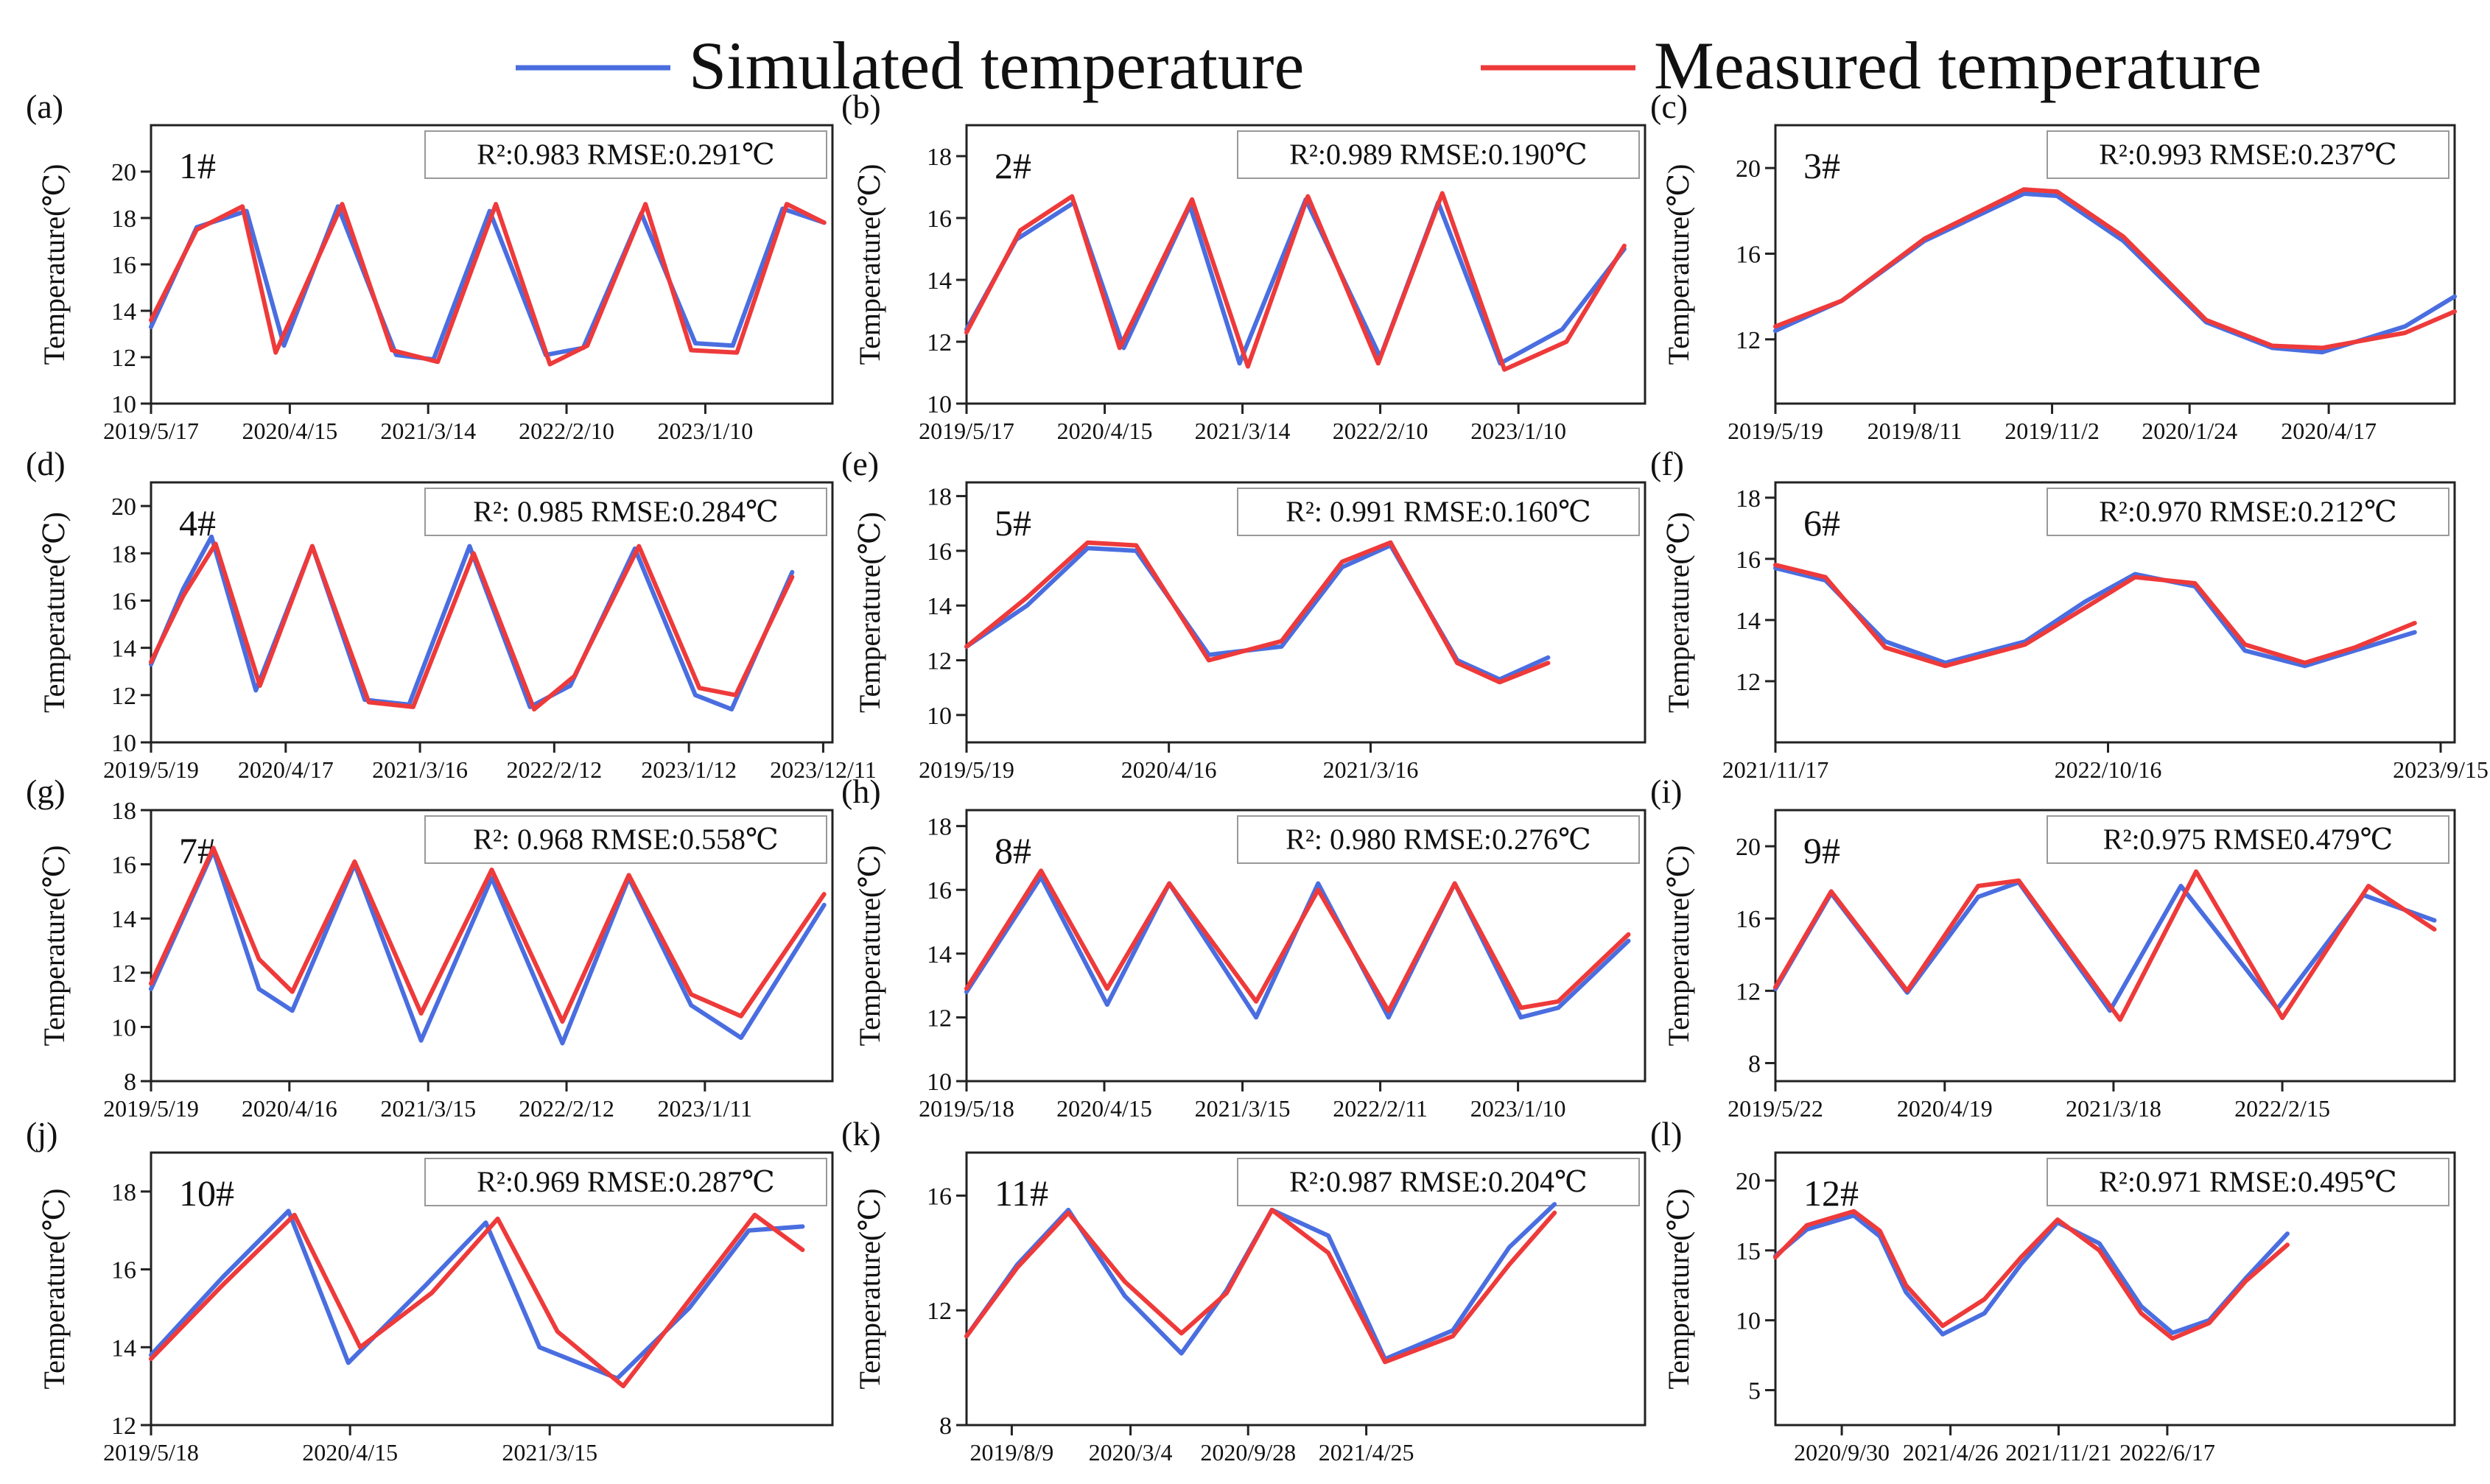 The width and height of the screenshot is (2490, 1484). Describe the element at coordinates (1945, 1109) in the screenshot. I see `x-tick-label: 2020/4/19` at that location.